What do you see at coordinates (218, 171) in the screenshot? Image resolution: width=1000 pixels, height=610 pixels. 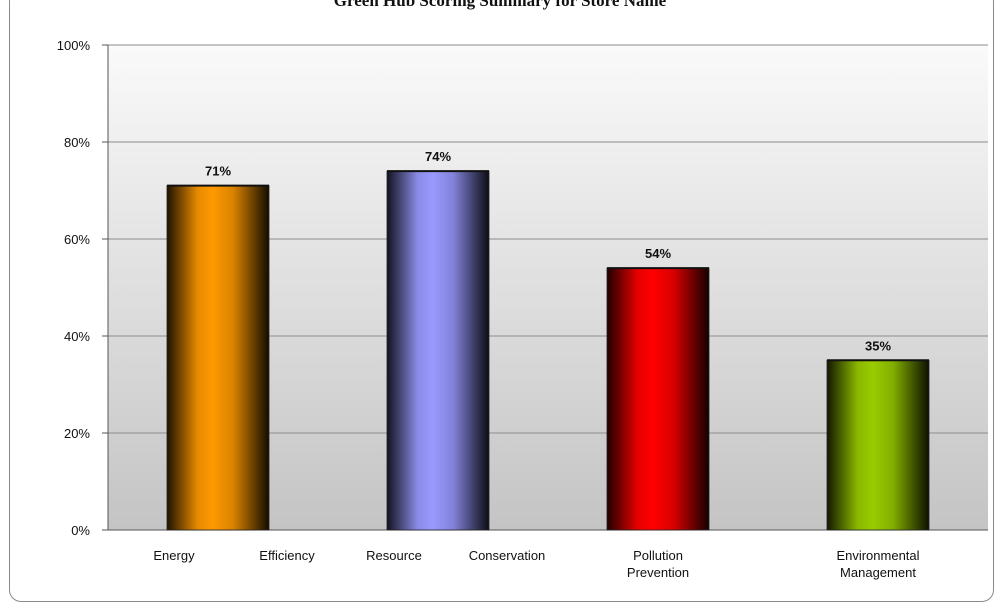 I see `data-label: 71%` at bounding box center [218, 171].